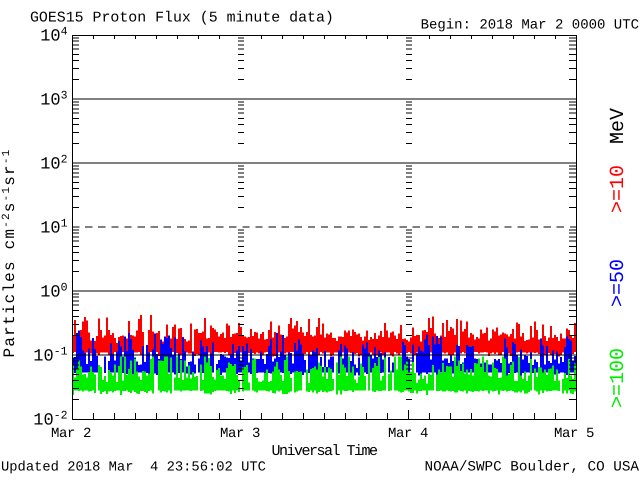 The height and width of the screenshot is (480, 640). What do you see at coordinates (532, 468) in the screenshot?
I see `svg-text: NOAA/SWPC Boulder, CO USA` at bounding box center [532, 468].